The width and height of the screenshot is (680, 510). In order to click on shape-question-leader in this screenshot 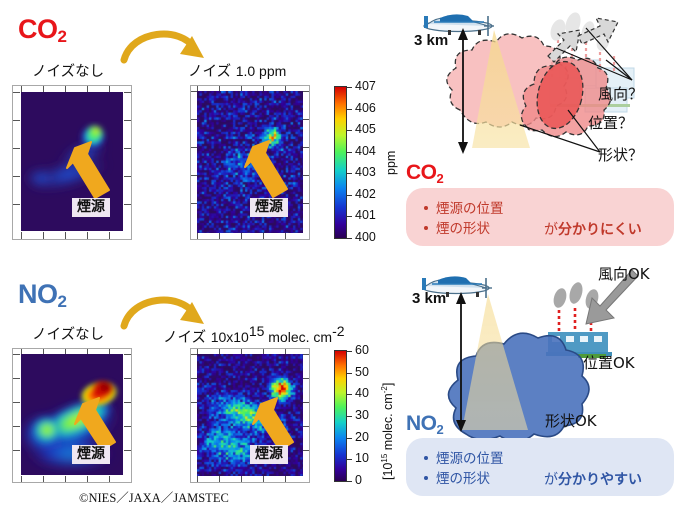, I will do `click(560, 131)`.